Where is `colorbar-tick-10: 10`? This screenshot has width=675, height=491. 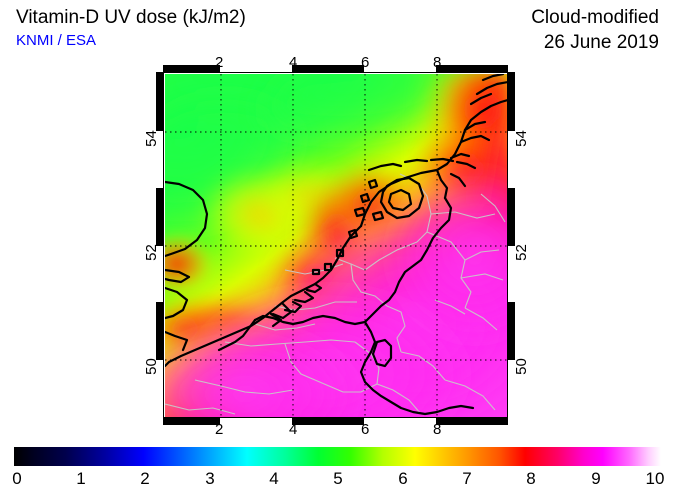
colorbar-tick-10: 10 is located at coordinates (655, 478).